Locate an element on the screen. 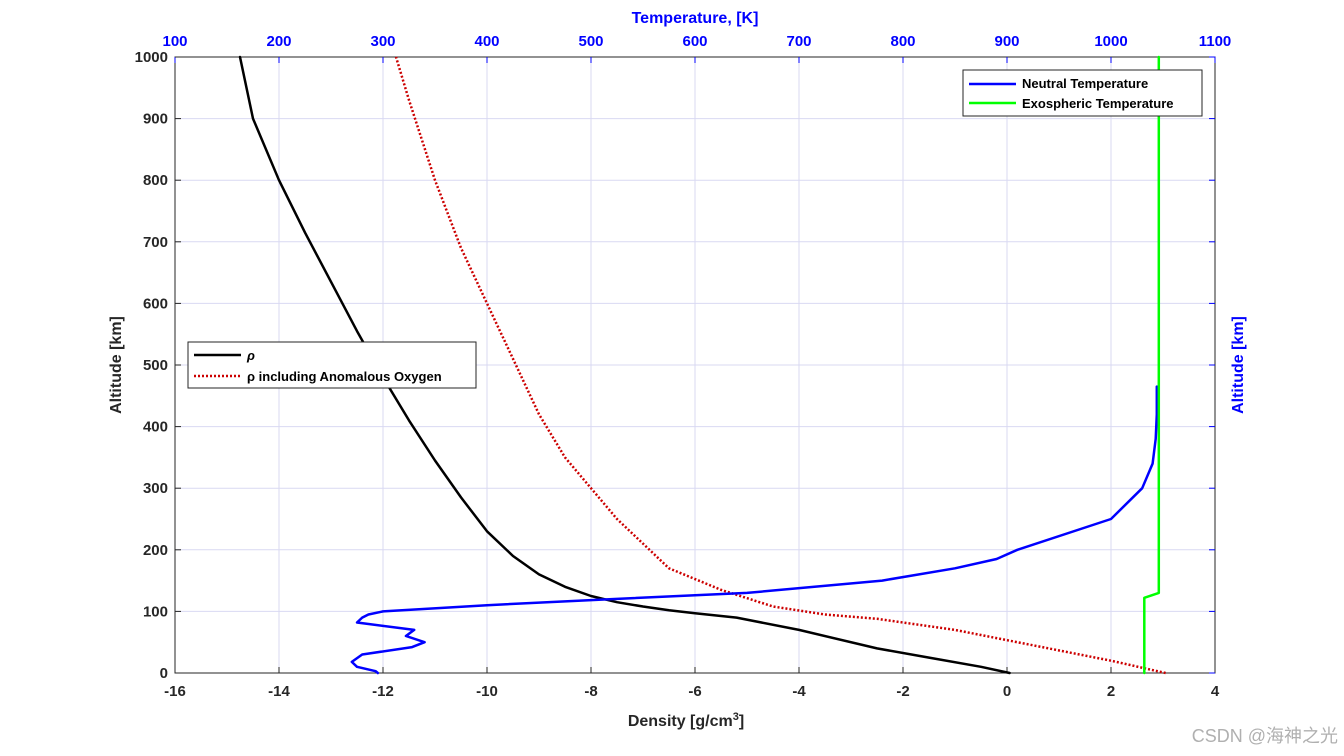  legend-density-box is located at coordinates (332, 365).